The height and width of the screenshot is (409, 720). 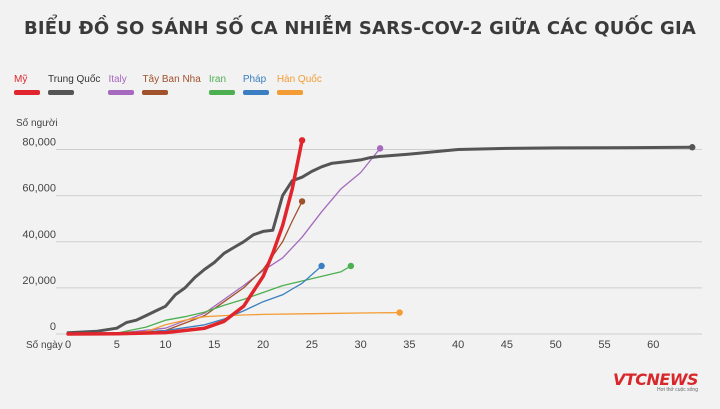 I want to click on x-tick-label: 60, so click(x=653, y=345).